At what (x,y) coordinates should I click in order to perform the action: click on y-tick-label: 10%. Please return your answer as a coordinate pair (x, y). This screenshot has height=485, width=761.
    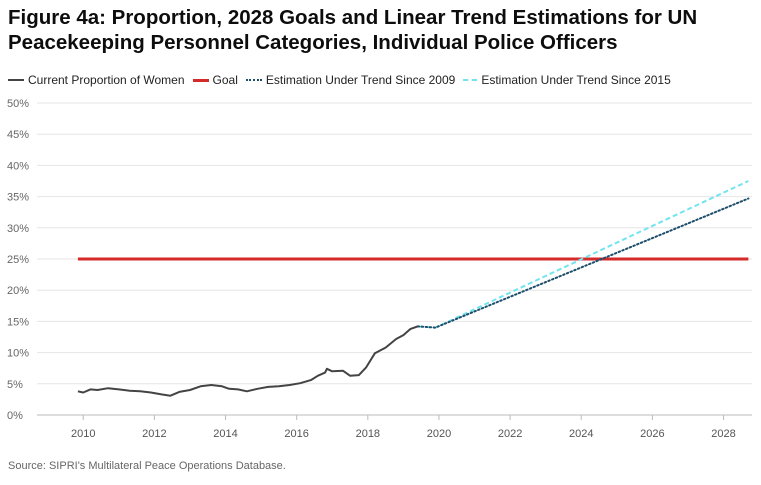
    Looking at the image, I should click on (18, 354).